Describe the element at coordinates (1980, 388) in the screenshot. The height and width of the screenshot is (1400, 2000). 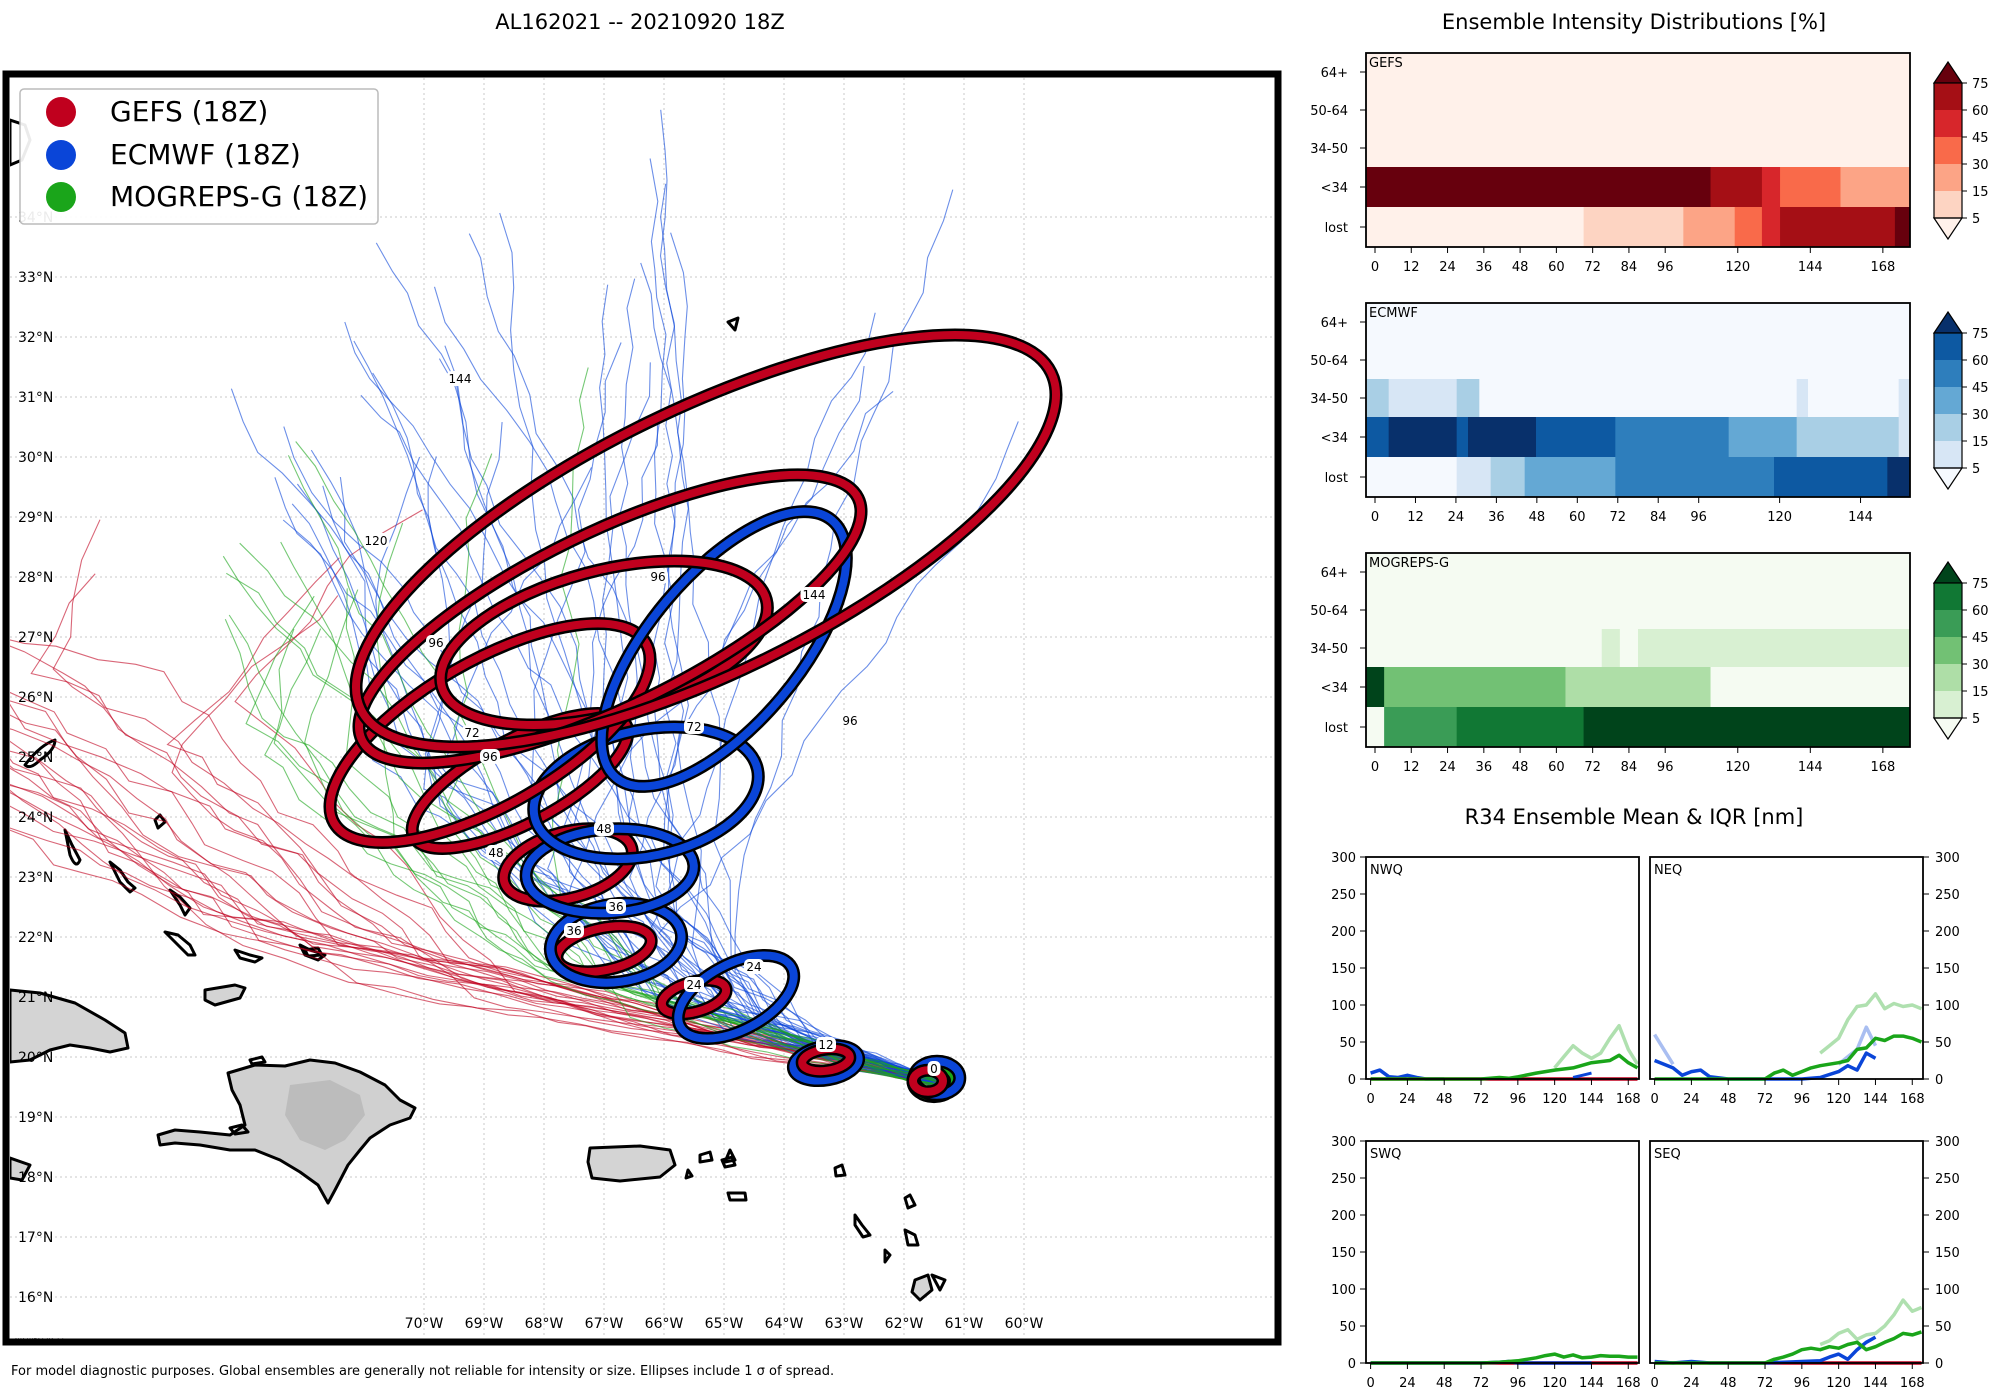
I see `colorbar-label: 45` at that location.